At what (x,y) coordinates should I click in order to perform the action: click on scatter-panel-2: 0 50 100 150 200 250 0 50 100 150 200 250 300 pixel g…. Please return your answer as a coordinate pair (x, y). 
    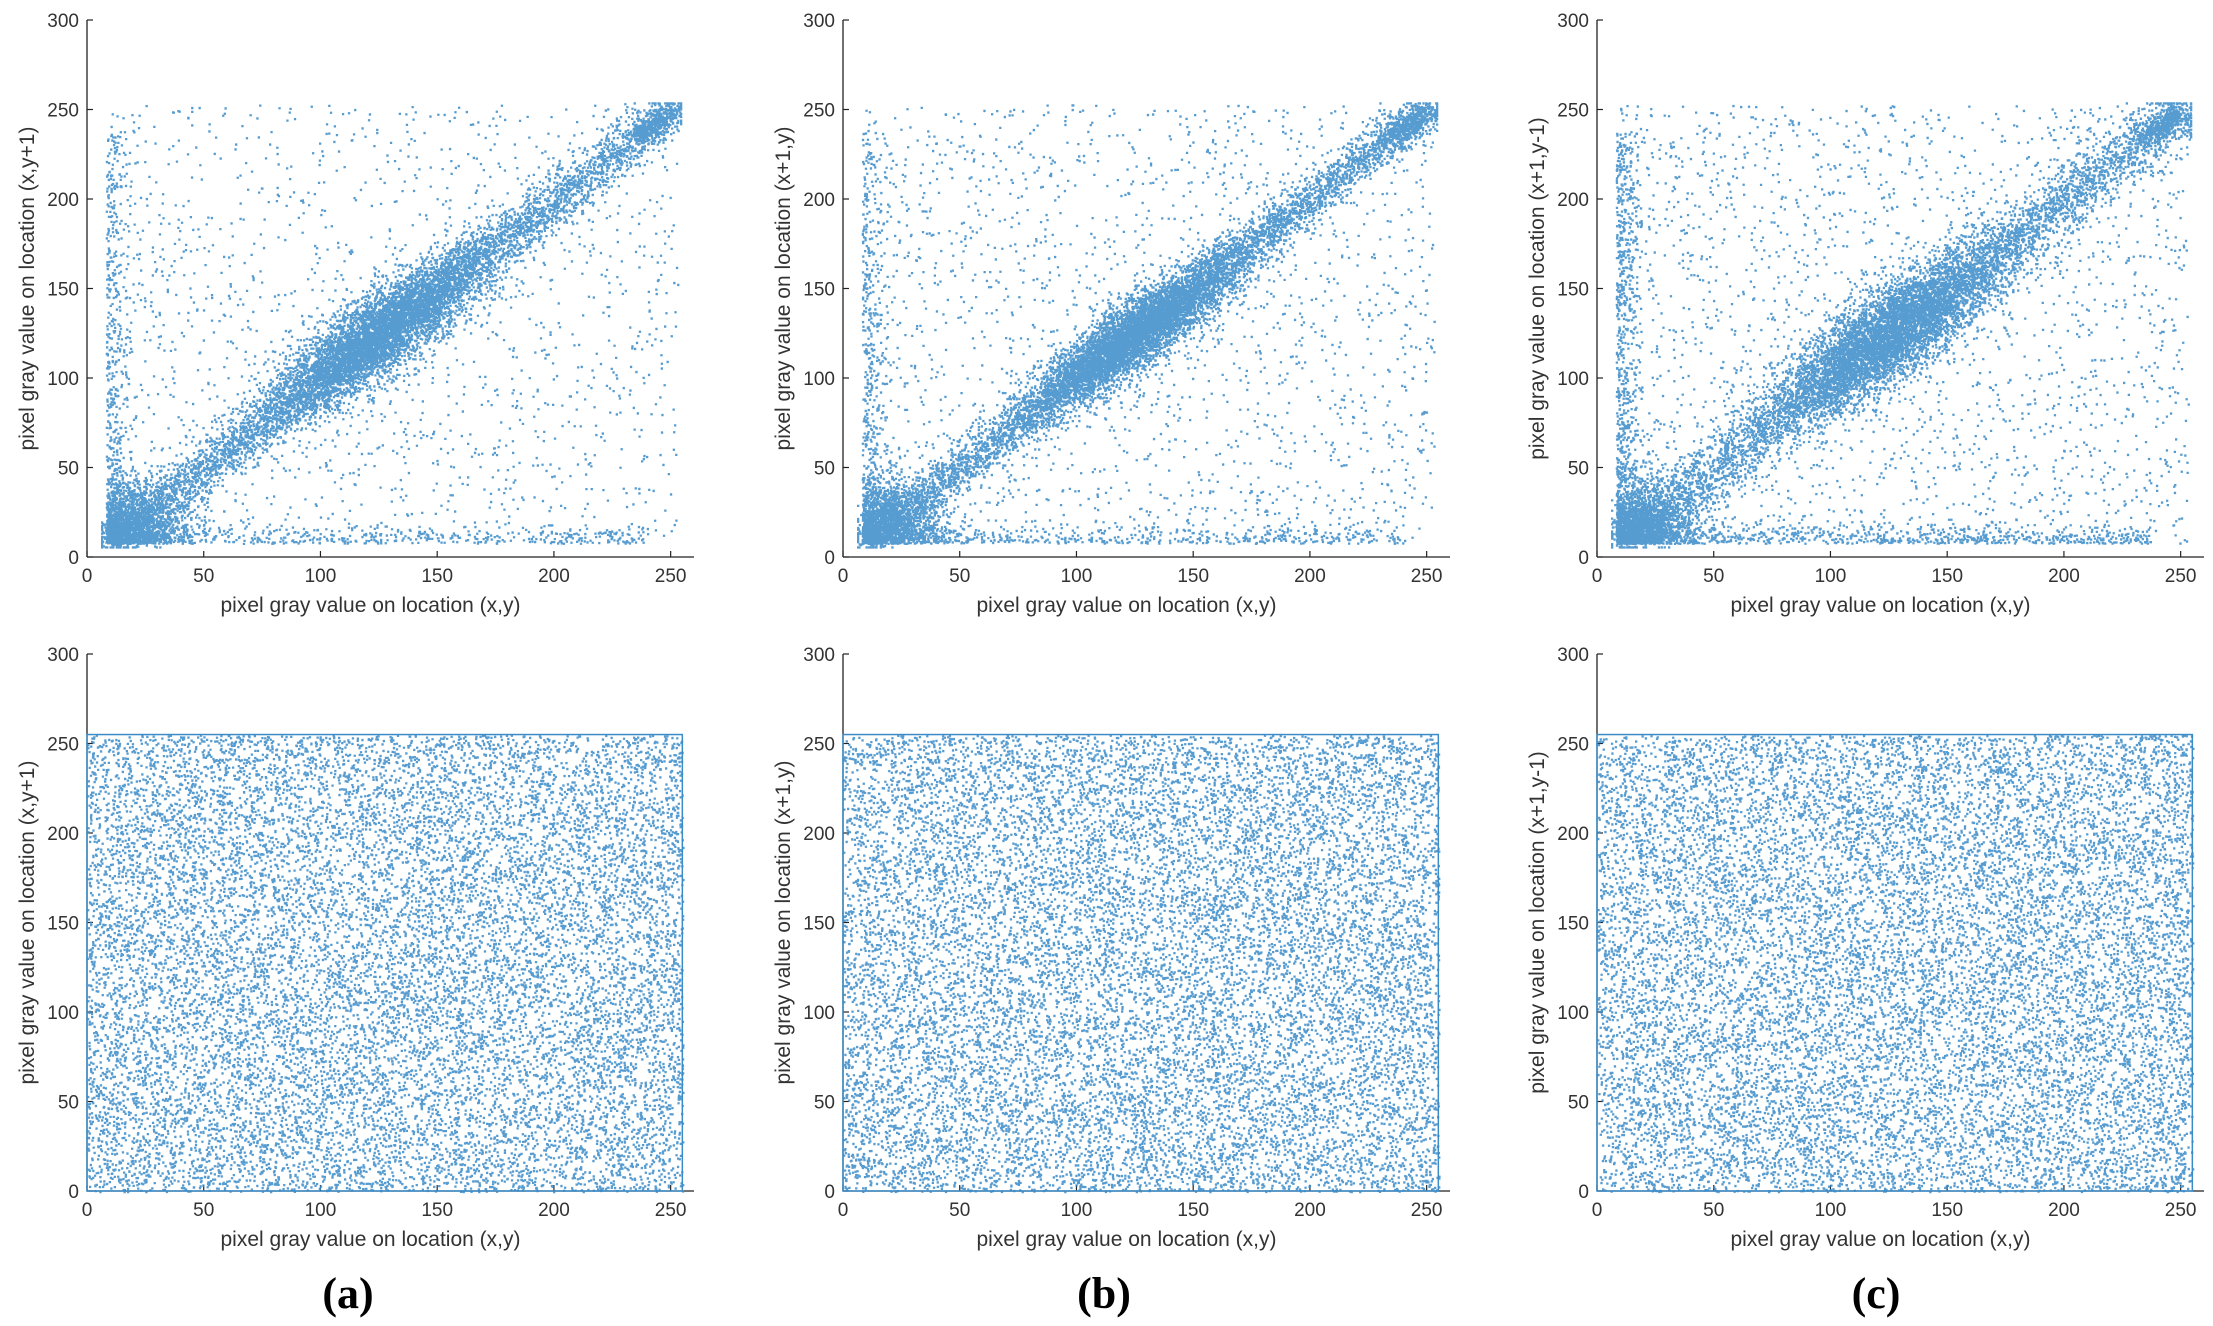
    Looking at the image, I should click on (1111, 314).